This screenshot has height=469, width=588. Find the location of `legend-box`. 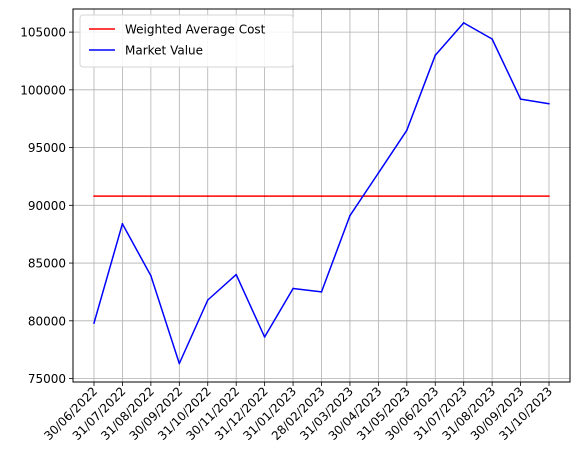

legend-box is located at coordinates (186, 41).